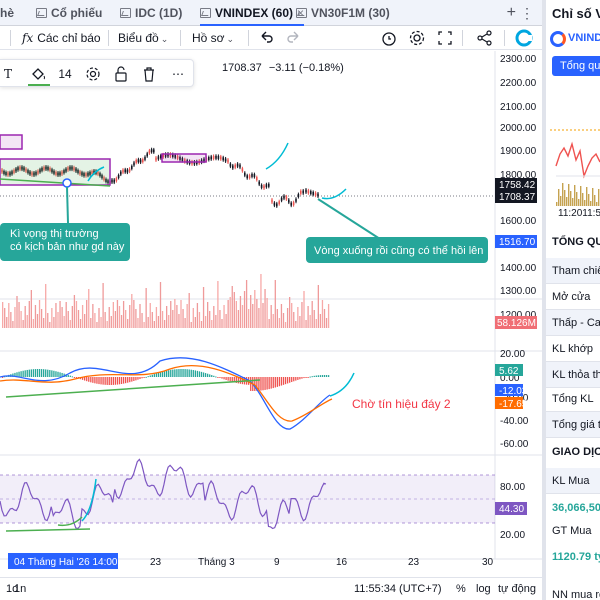 The height and width of the screenshot is (600, 600). I want to click on volume-label-badge, so click(516, 322).